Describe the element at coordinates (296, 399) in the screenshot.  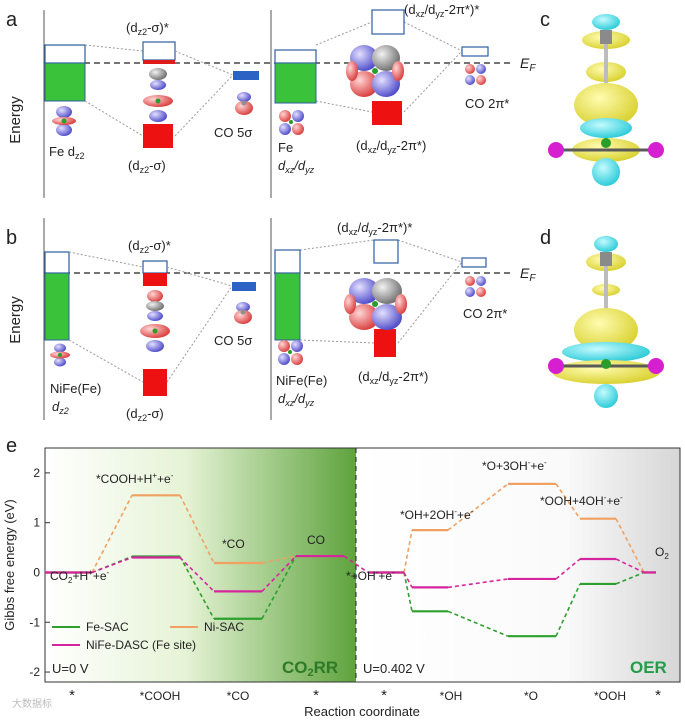
I see `nife-dxz-sub-label: dxz/dyz` at that location.